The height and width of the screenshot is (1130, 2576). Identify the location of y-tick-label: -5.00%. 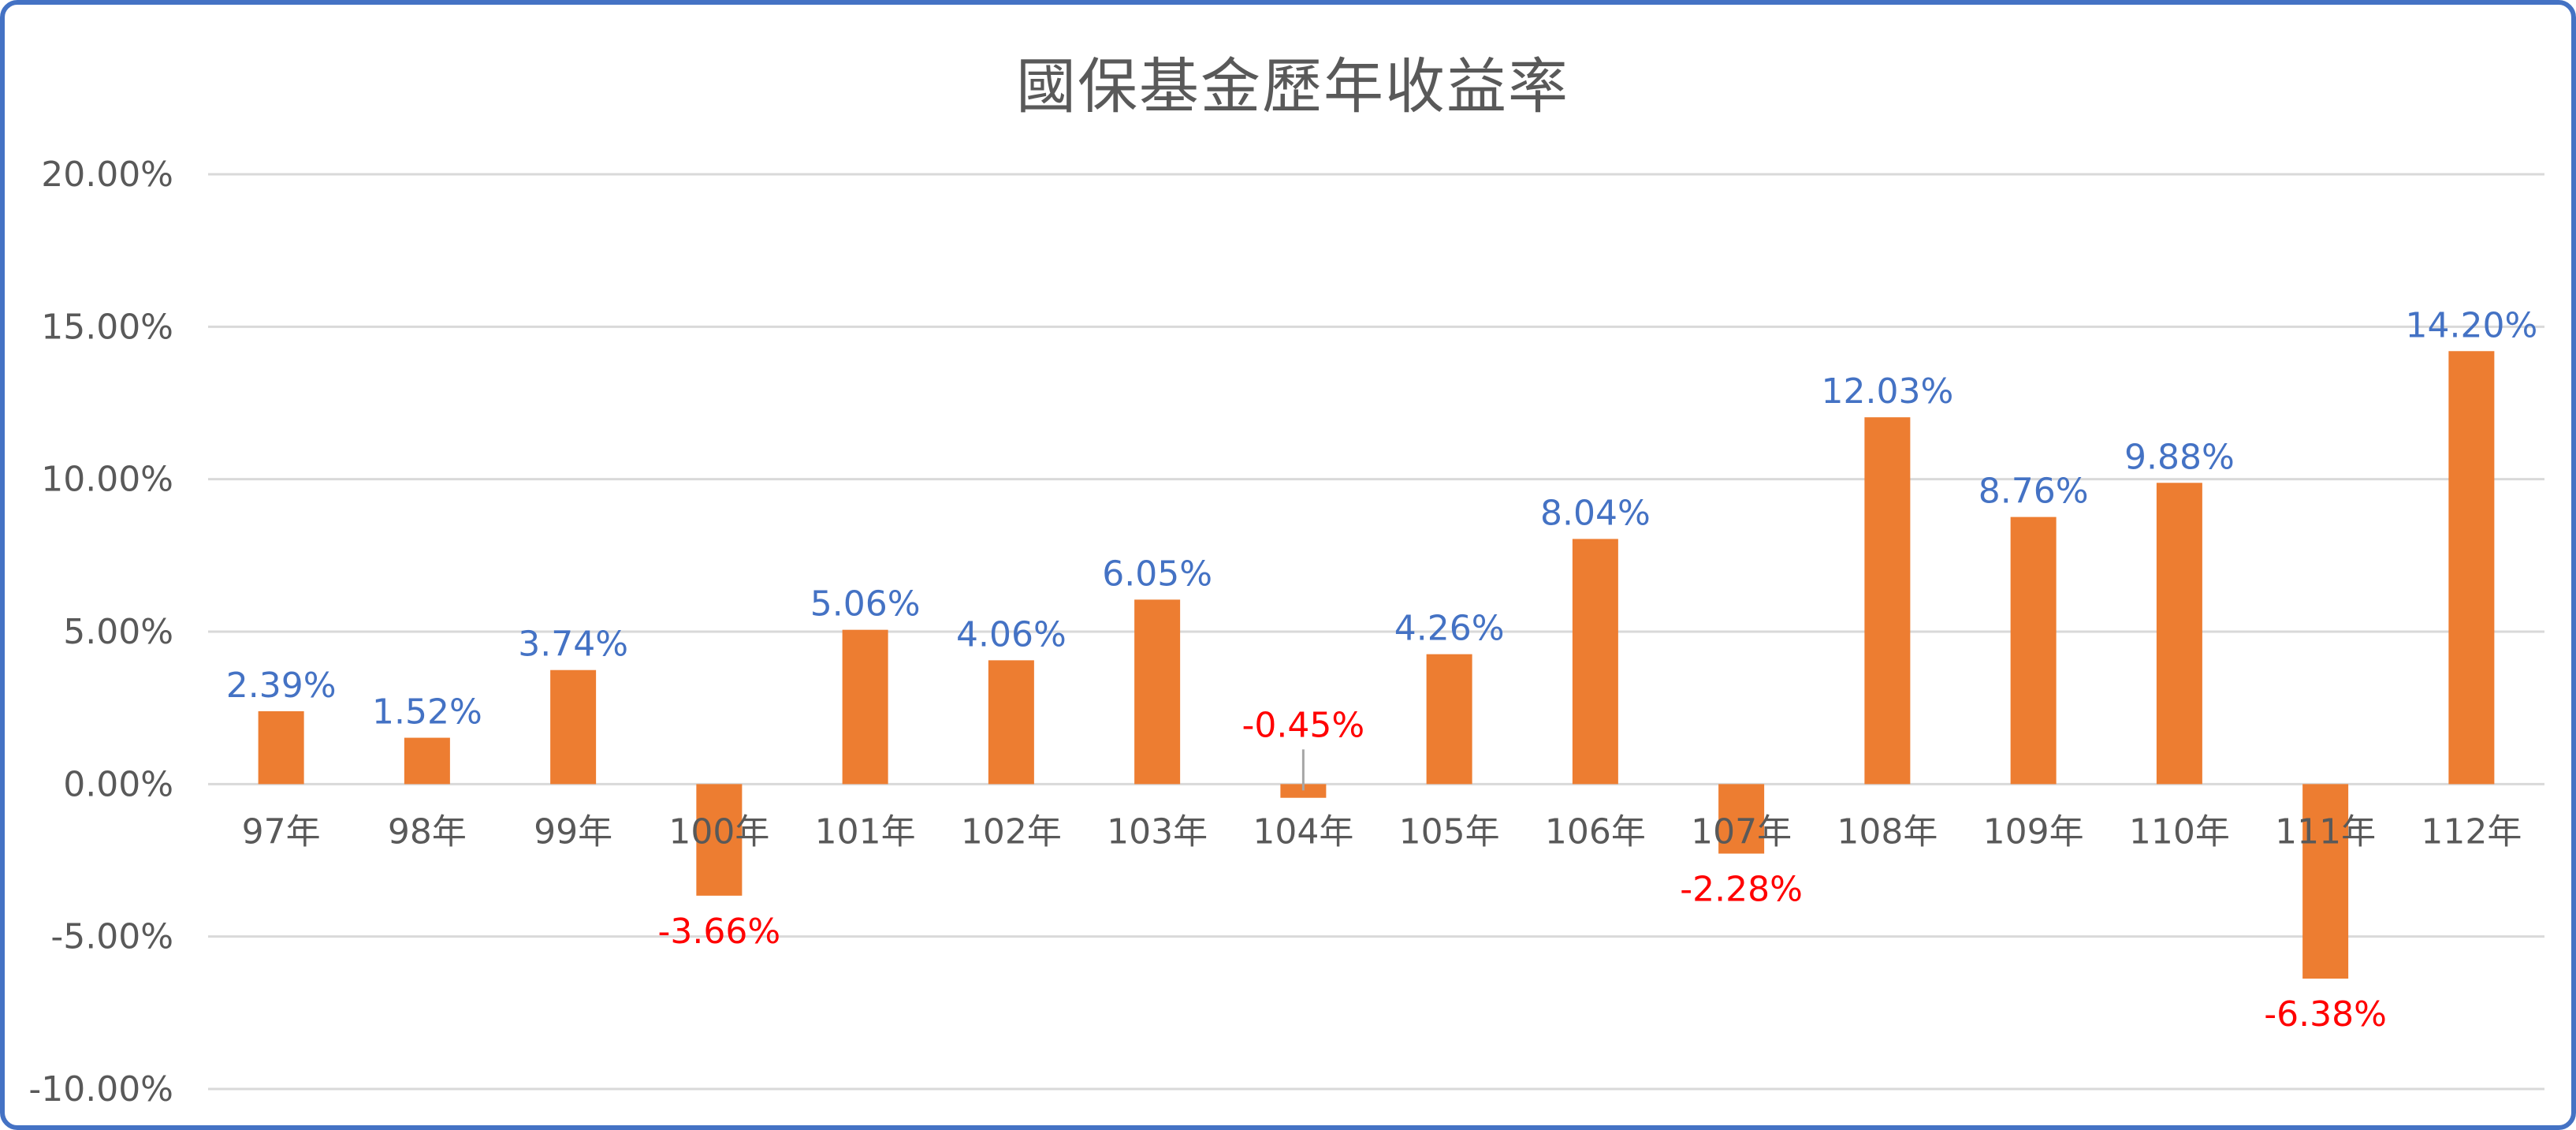
(111, 937).